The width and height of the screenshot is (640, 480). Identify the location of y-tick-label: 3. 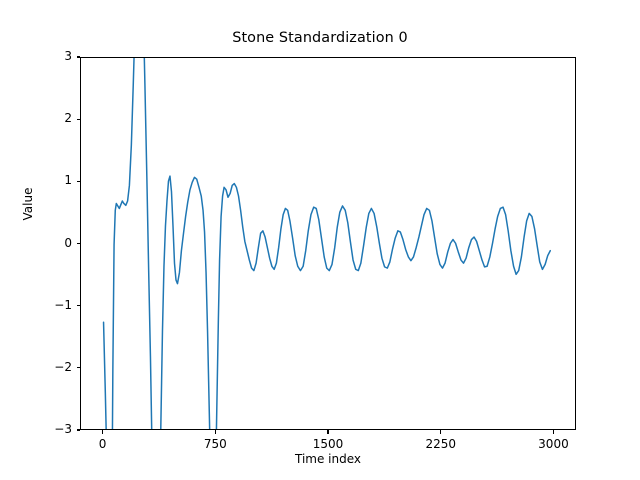
(68, 56).